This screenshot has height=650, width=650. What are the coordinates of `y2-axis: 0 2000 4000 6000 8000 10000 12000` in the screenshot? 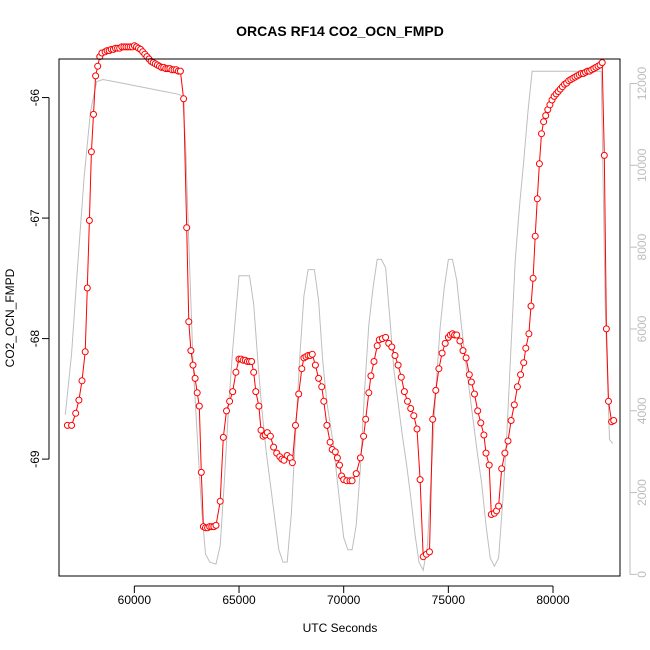 It's located at (639, 322).